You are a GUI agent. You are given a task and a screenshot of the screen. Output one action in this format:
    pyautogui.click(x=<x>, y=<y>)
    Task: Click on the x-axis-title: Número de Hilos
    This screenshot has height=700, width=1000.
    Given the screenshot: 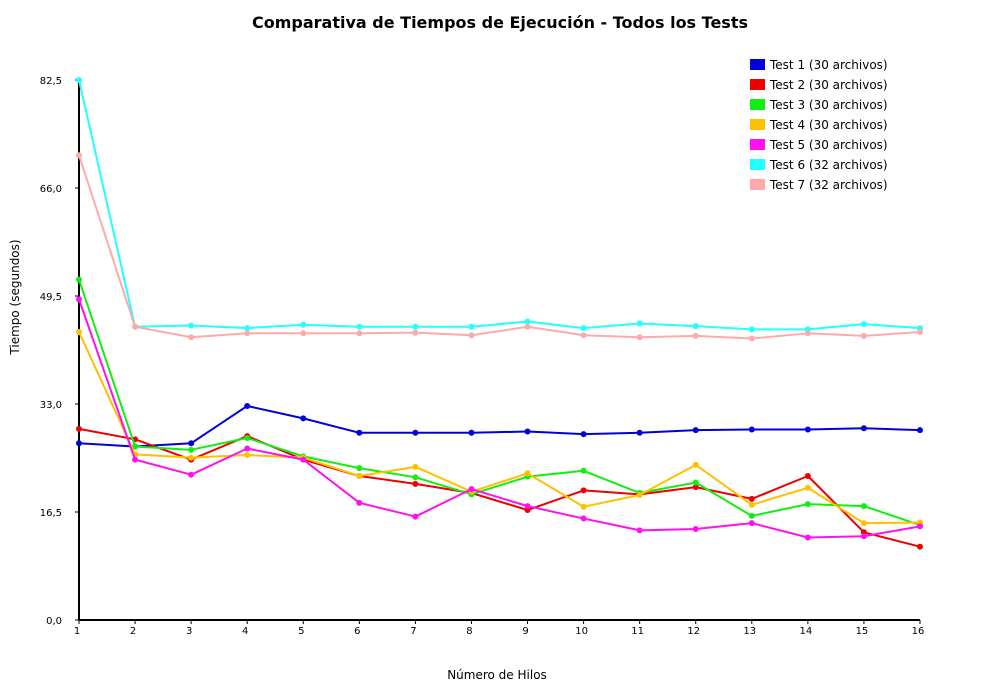 What is the action you would take?
    pyautogui.click(x=497, y=675)
    